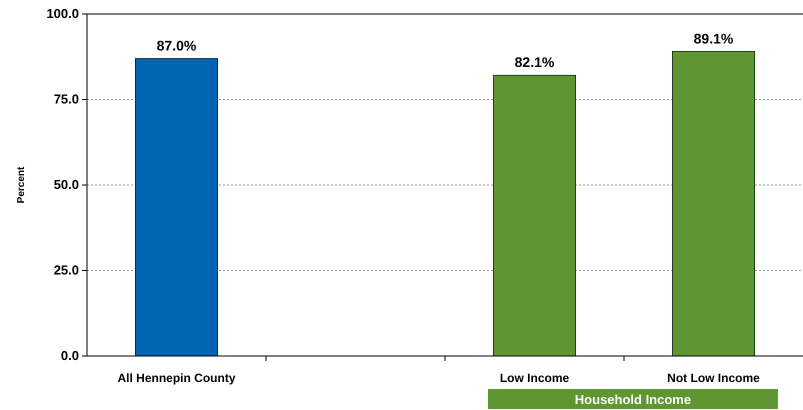 The width and height of the screenshot is (803, 410). I want to click on y-tick-label: 50.0, so click(66, 184).